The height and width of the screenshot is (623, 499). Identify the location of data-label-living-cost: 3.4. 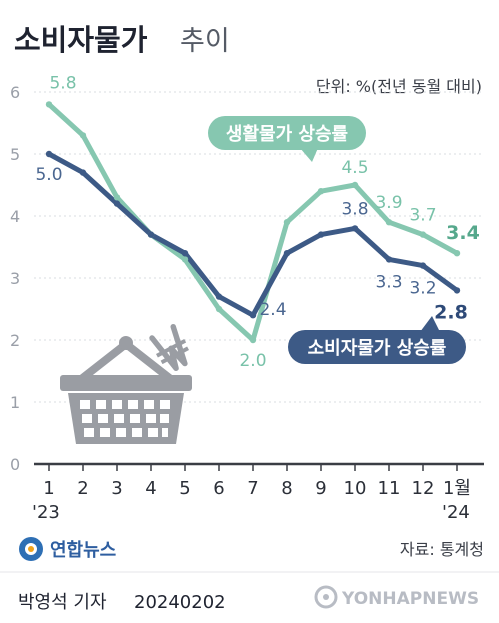
(463, 233).